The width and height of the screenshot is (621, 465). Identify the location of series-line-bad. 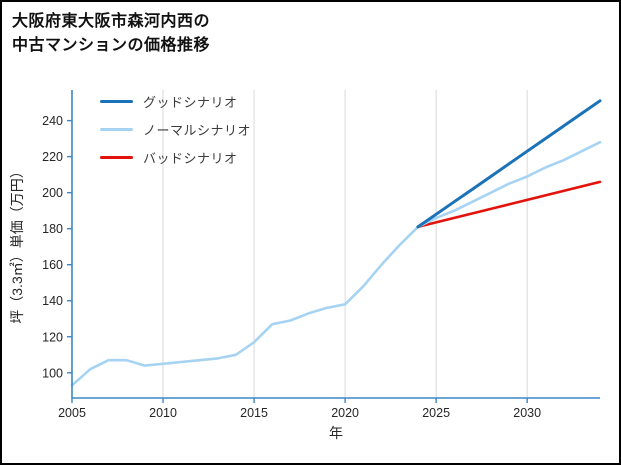
(509, 204).